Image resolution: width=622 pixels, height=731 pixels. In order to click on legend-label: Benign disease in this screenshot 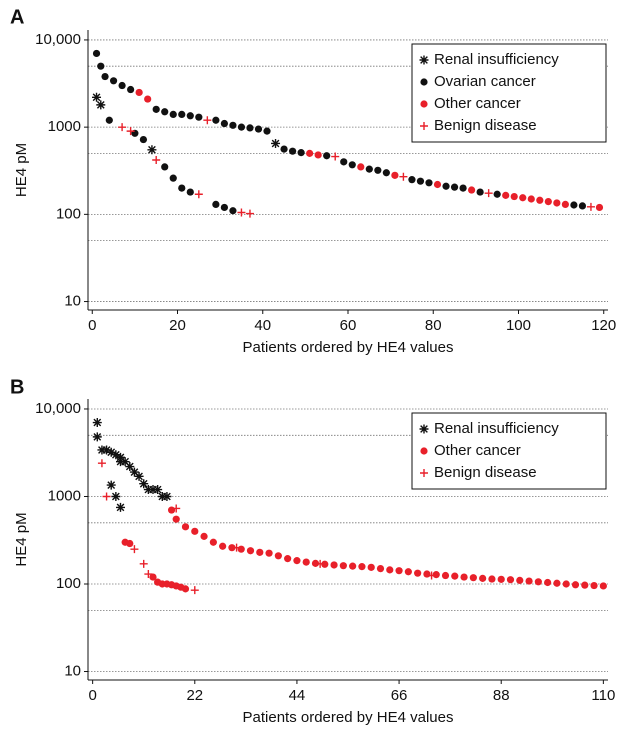, I will do `click(485, 472)`.